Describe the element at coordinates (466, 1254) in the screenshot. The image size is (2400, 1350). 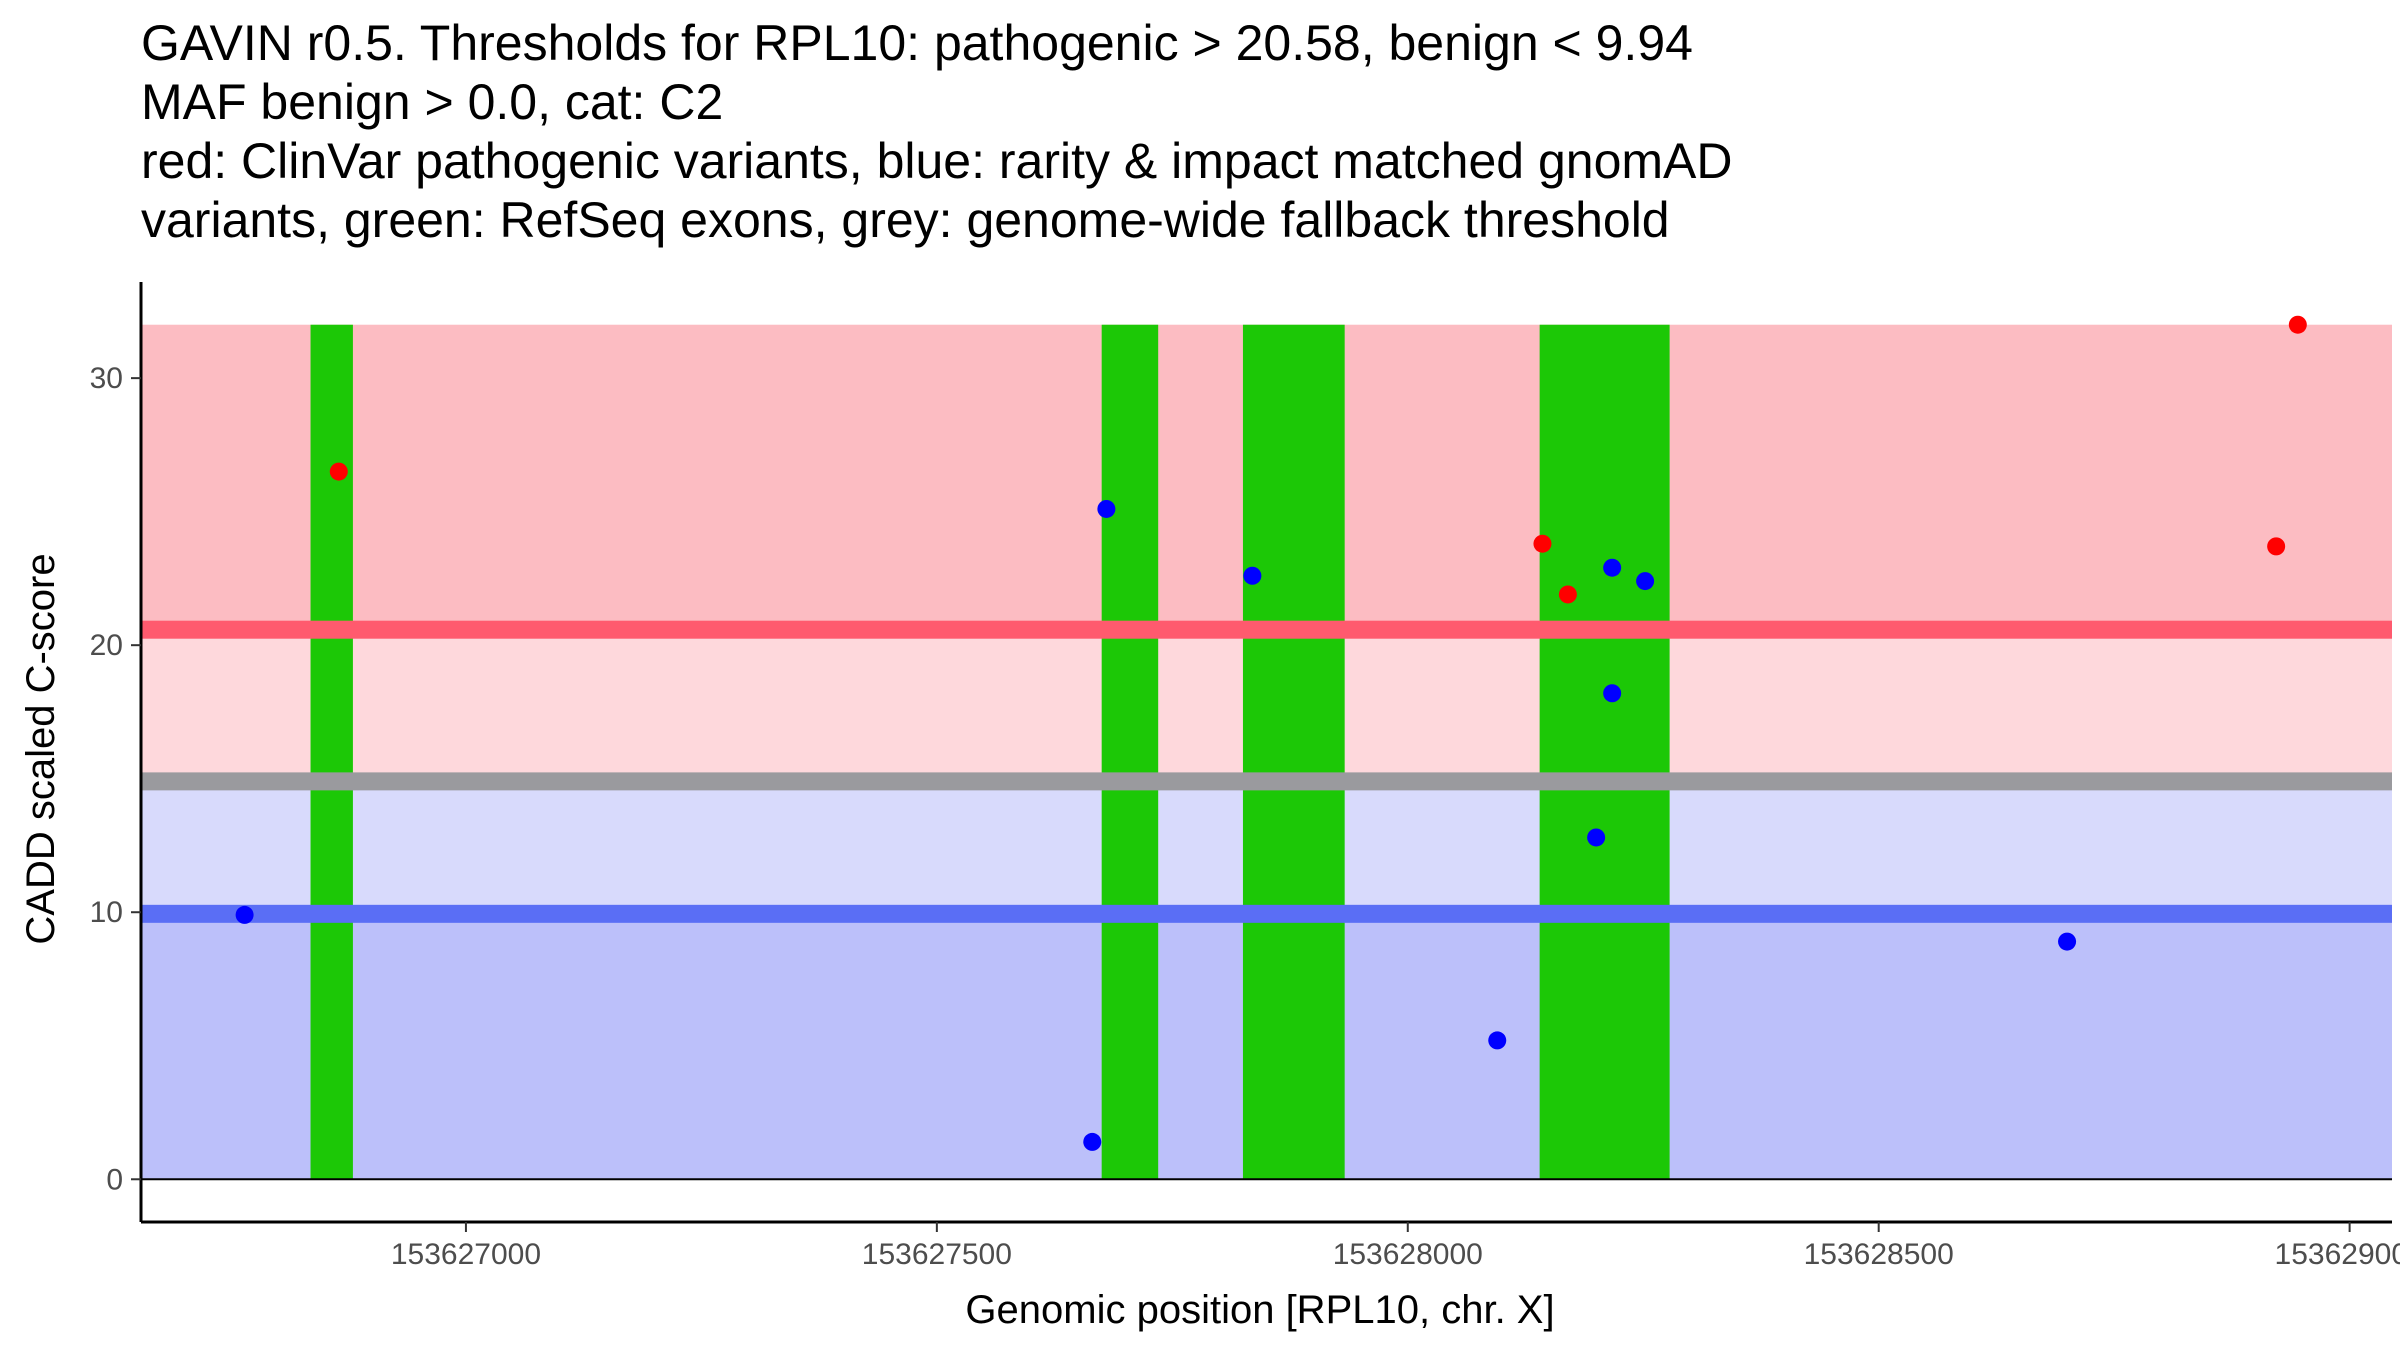
I see `x-tick-label: 153627000` at that location.